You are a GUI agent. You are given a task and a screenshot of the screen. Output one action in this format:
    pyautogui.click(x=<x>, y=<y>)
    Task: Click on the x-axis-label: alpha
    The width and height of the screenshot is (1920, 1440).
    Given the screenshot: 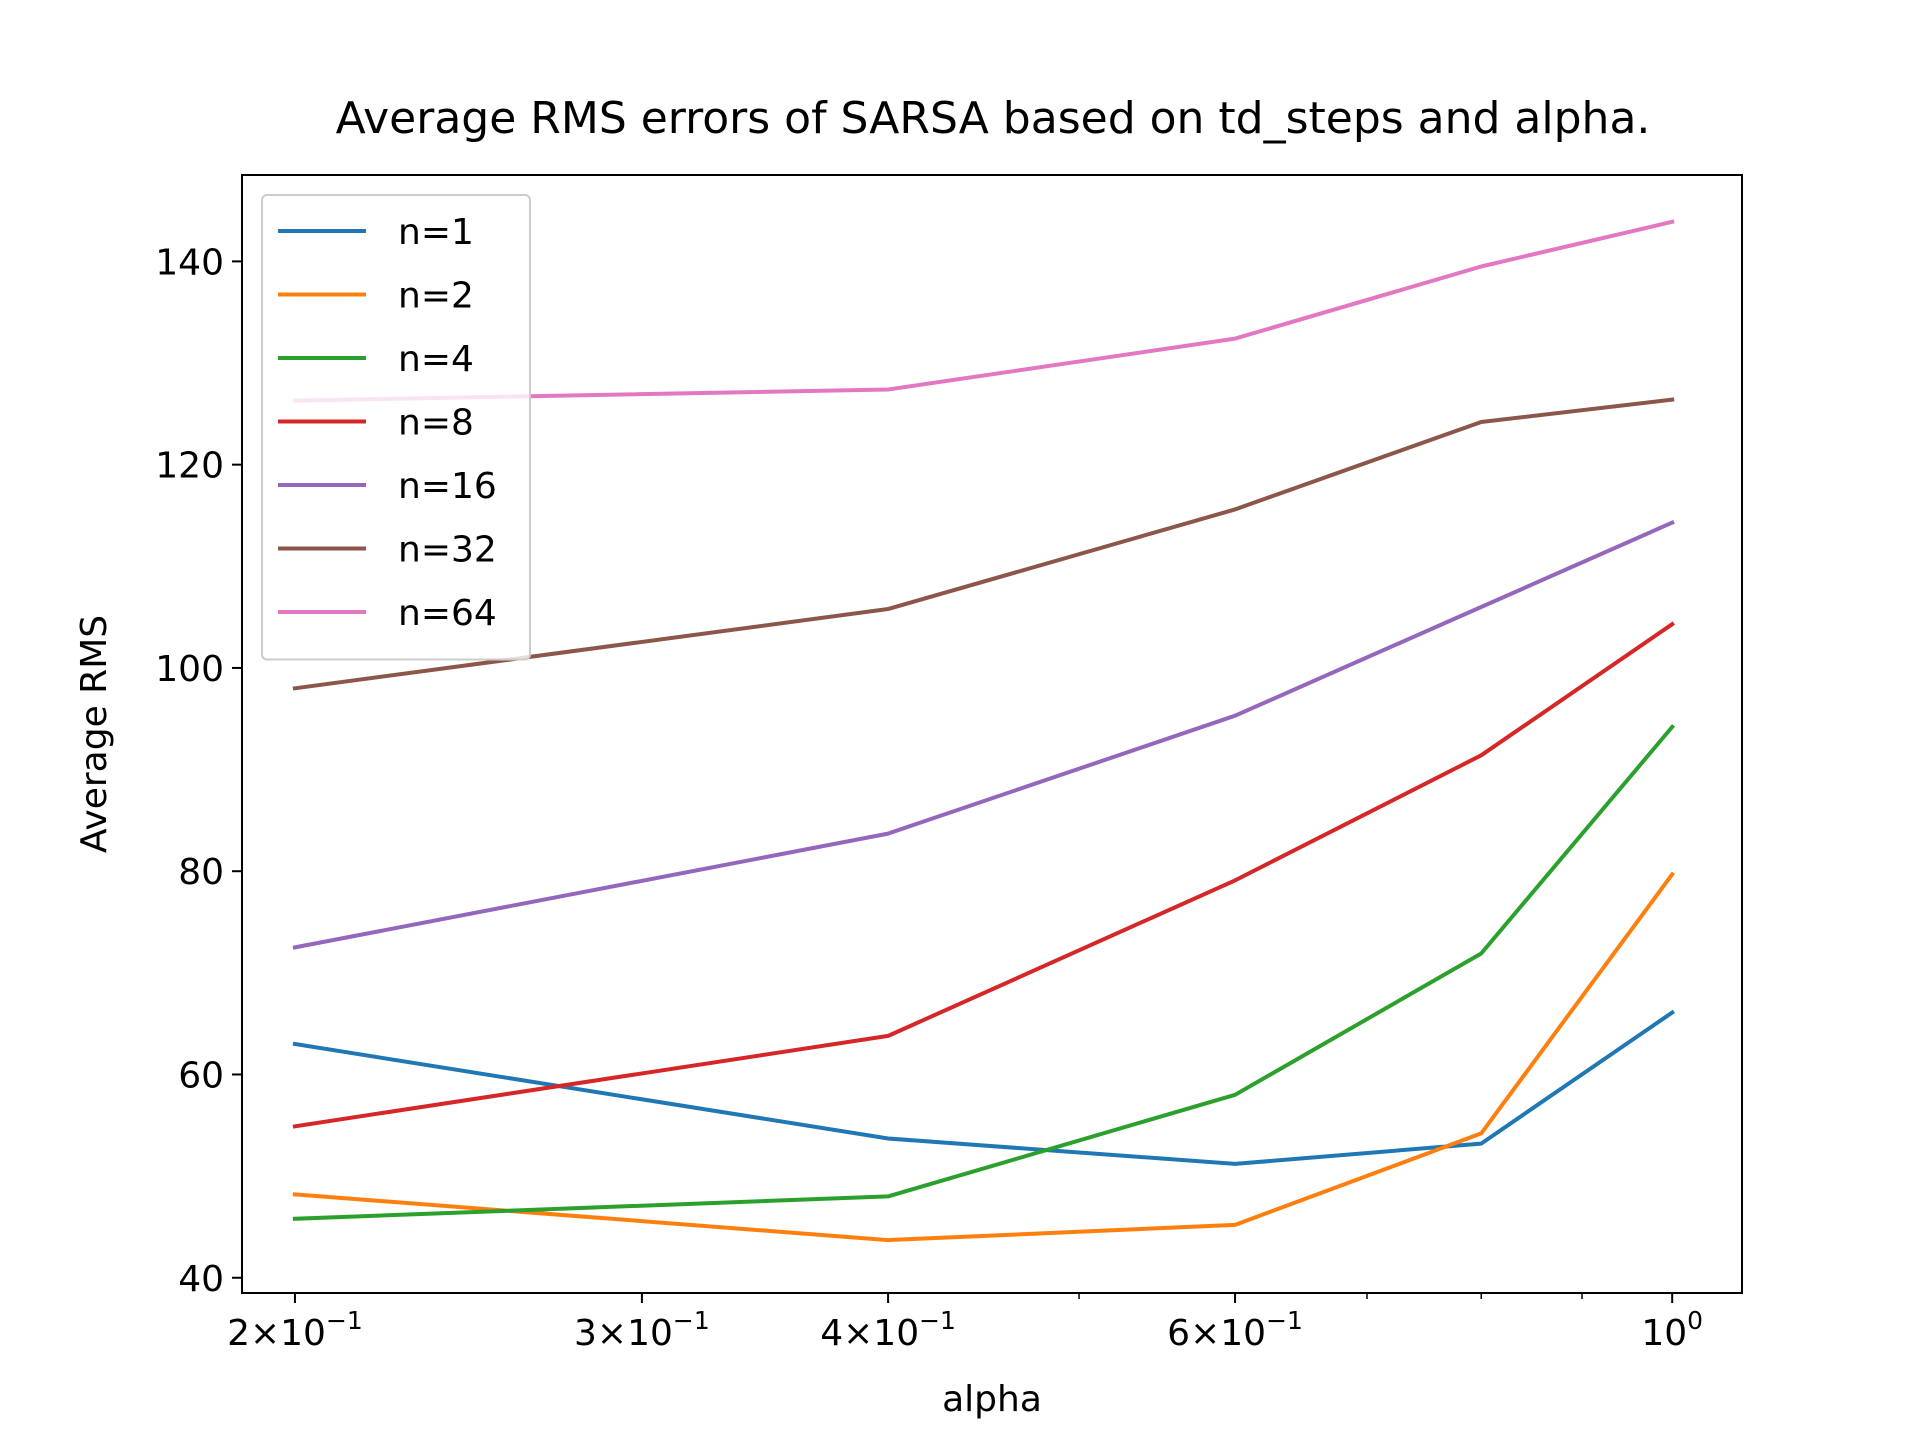 What is the action you would take?
    pyautogui.click(x=992, y=1399)
    